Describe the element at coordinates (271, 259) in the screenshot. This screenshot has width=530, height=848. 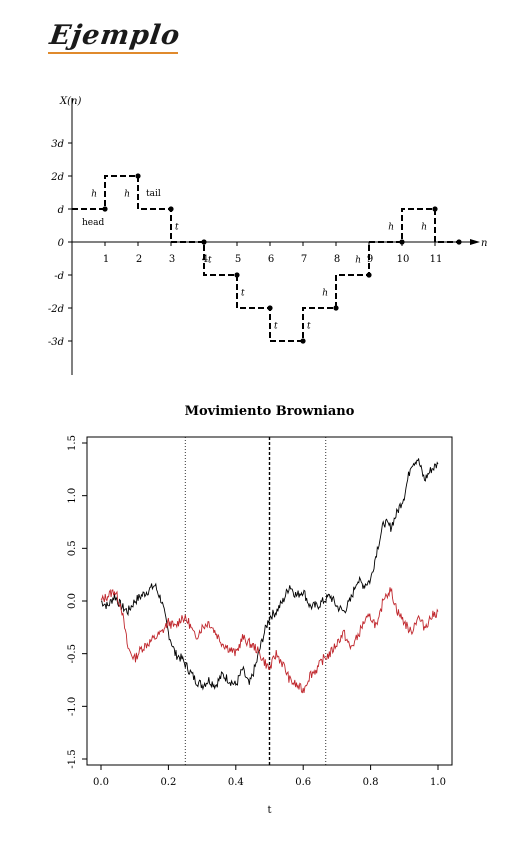
I see `x-tick-label: 6` at that location.